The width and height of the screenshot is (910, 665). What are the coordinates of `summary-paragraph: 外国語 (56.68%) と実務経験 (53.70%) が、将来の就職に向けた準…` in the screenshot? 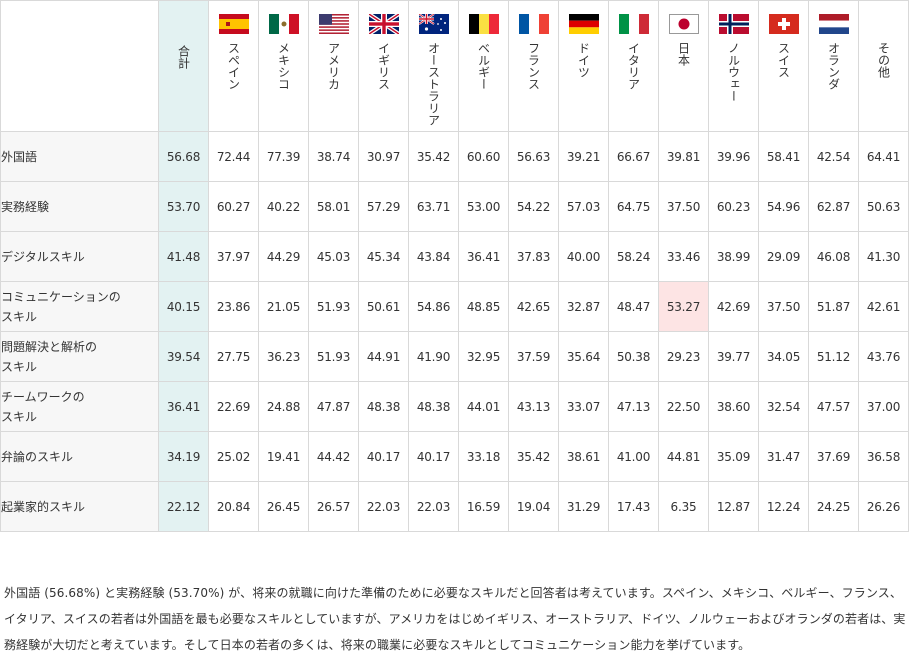 It's located at (455, 619).